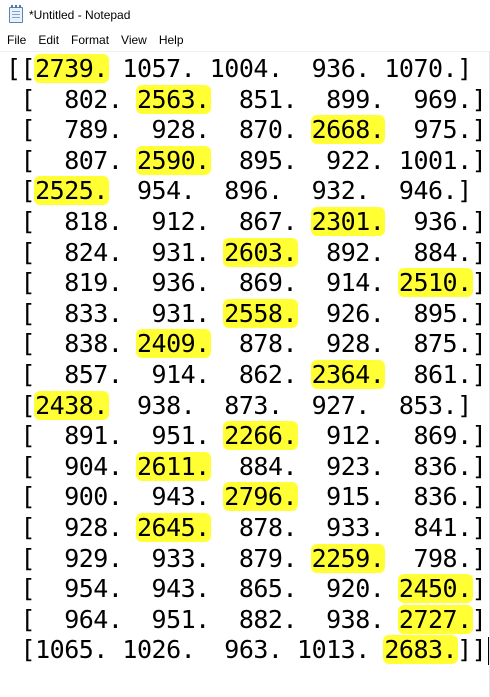 This screenshot has height=697, width=490. I want to click on text-line: [2438. 938. 873. 927. 853.], so click(239, 406).